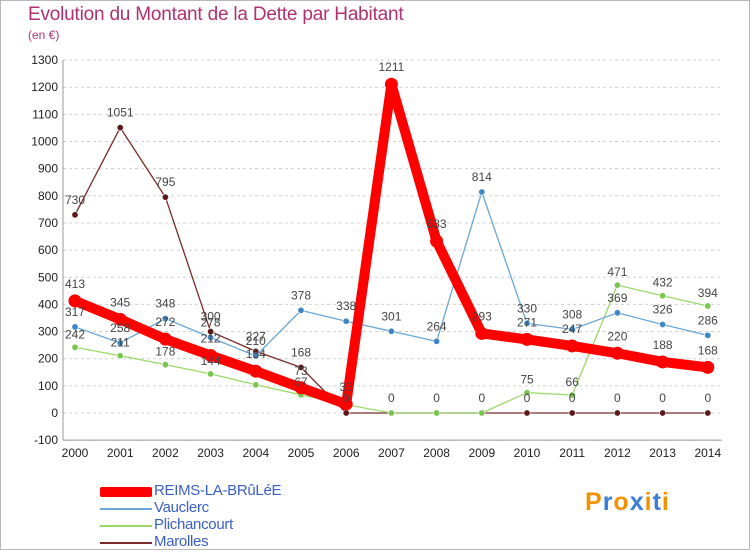  I want to click on legend-label-vauclerc: Vauclerc, so click(181, 507).